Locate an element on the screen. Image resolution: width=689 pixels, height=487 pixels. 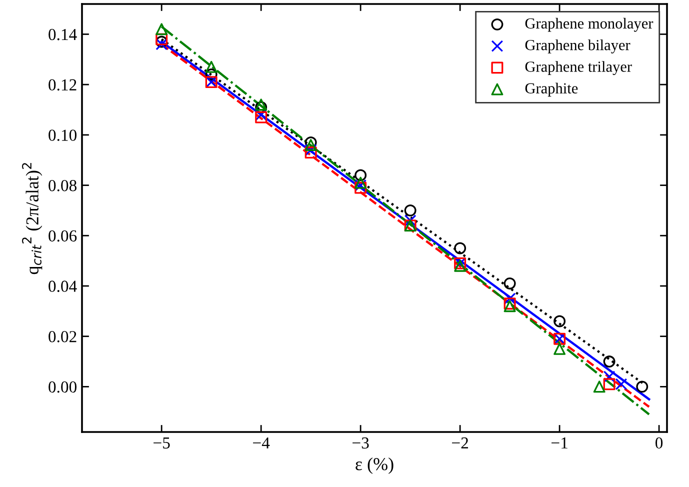
y-axis-title: q$_{crit}$$^{2}$ (2π/alat)$^{2}$ is located at coordinates (32, 218).